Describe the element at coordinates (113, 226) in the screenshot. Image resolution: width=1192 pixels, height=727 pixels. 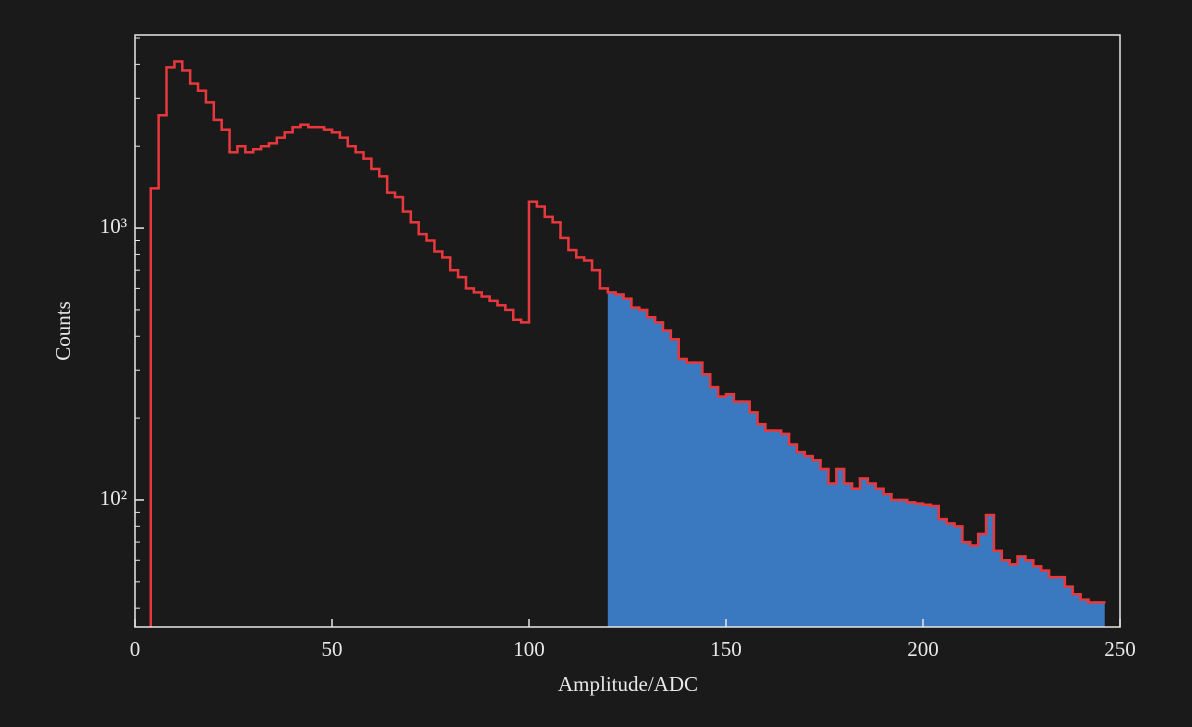
I see `y-tick-label: 10³` at that location.